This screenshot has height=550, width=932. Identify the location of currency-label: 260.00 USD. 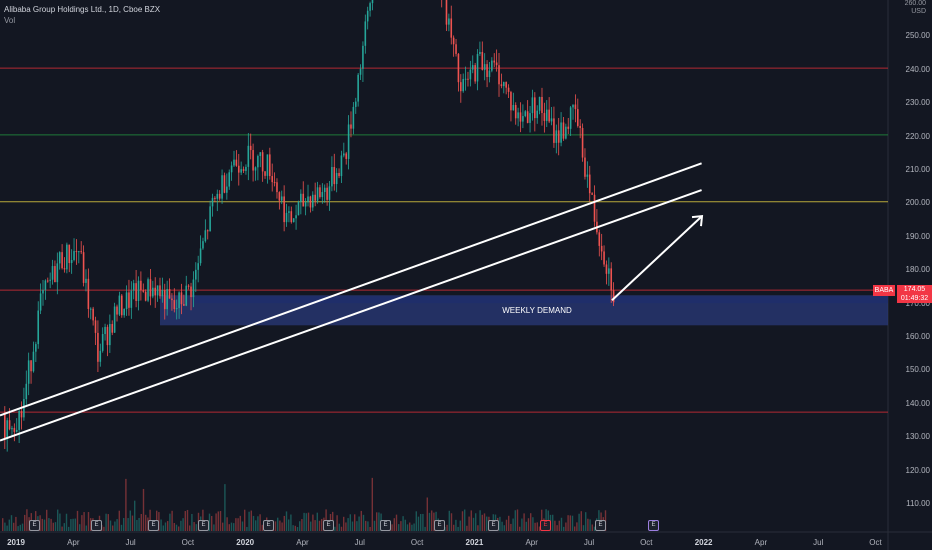
(915, 8).